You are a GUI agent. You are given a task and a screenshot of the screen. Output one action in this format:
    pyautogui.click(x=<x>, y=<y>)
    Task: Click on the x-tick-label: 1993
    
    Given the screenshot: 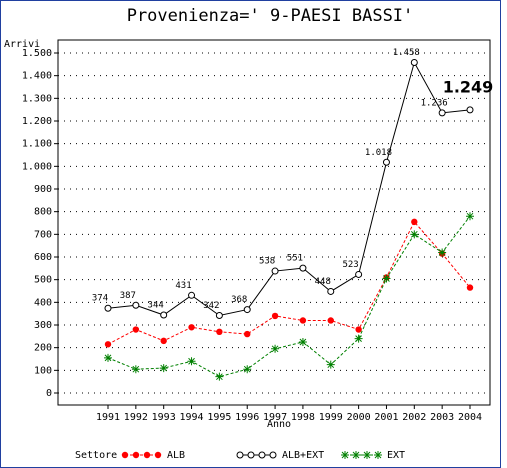 What is the action you would take?
    pyautogui.click(x=164, y=417)
    